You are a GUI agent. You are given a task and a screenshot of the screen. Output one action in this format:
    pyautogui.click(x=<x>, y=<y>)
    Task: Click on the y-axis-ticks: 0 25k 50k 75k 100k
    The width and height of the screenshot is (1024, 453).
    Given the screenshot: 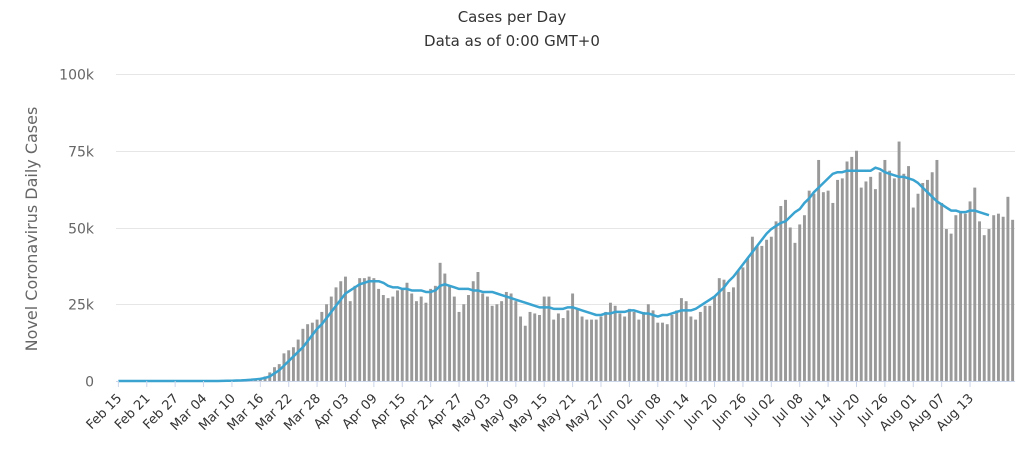 What is the action you would take?
    pyautogui.click(x=77, y=229)
    